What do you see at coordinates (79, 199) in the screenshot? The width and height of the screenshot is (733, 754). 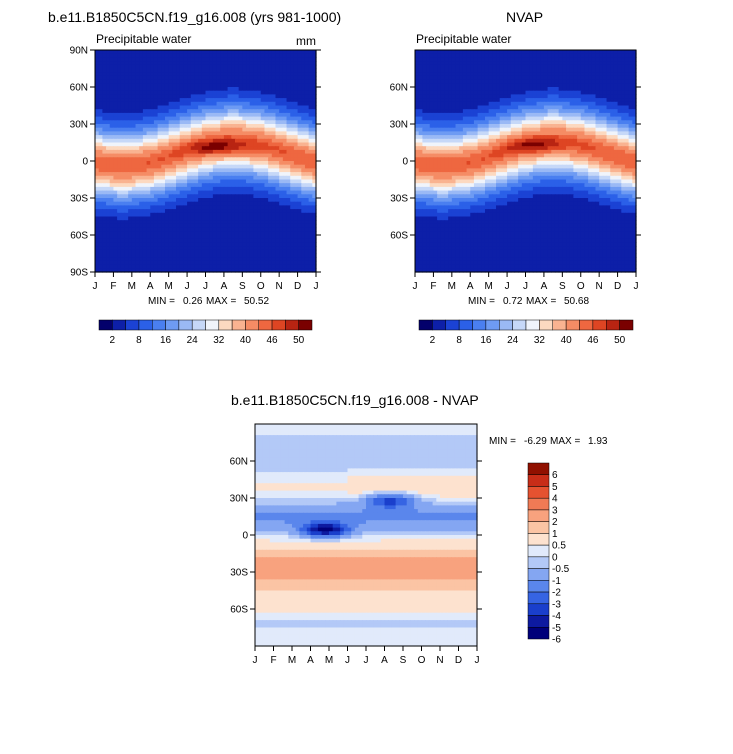 I see `y-tick-label: 30S` at bounding box center [79, 199].